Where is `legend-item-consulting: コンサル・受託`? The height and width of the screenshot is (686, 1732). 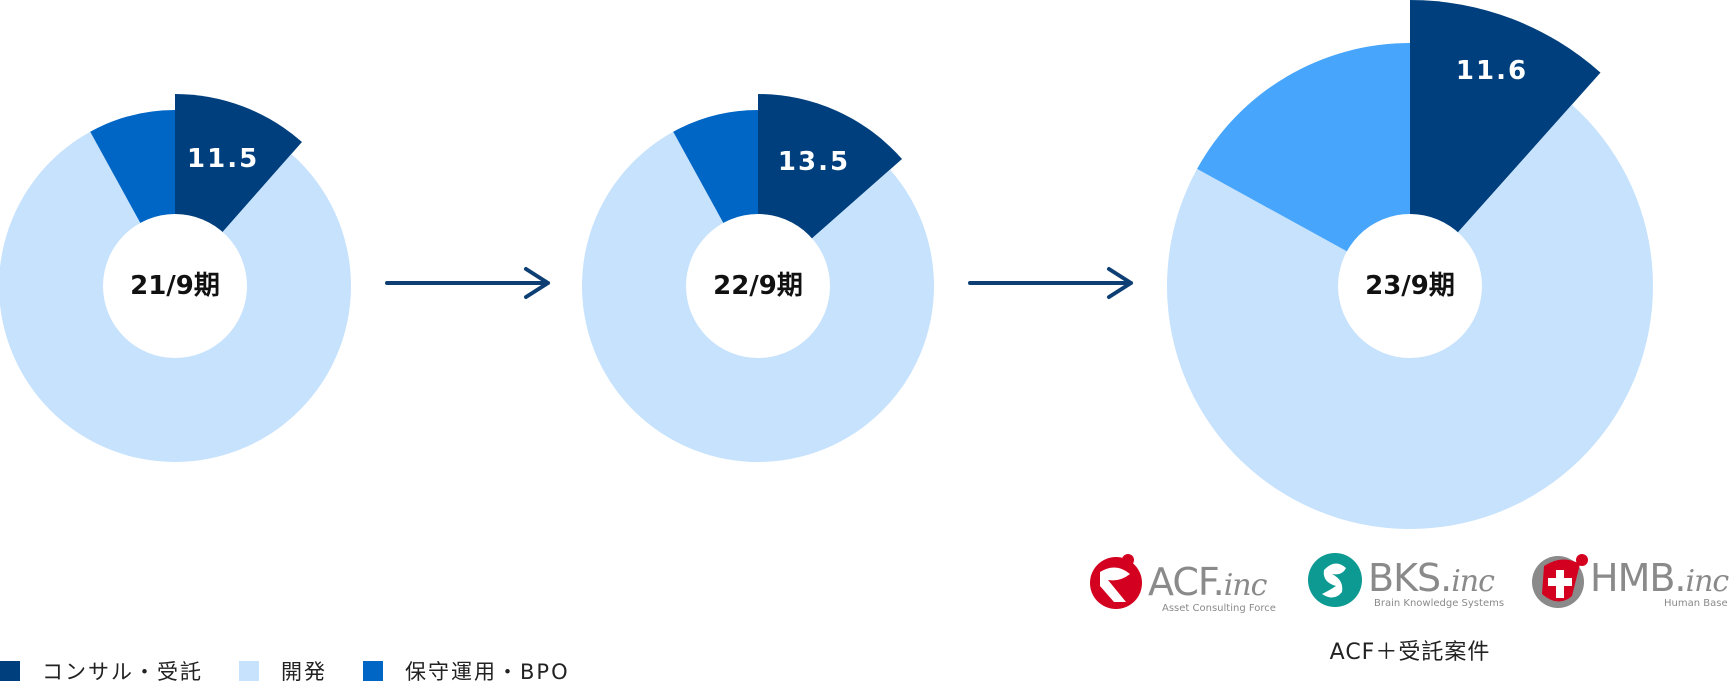 legend-item-consulting: コンサル・受託 is located at coordinates (101, 671).